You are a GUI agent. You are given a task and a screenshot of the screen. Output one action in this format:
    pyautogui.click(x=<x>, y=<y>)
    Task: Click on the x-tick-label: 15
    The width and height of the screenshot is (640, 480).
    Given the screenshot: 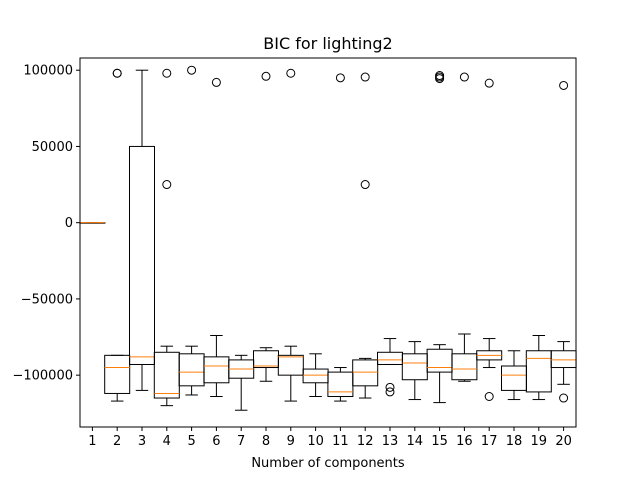 What is the action you would take?
    pyautogui.click(x=439, y=441)
    